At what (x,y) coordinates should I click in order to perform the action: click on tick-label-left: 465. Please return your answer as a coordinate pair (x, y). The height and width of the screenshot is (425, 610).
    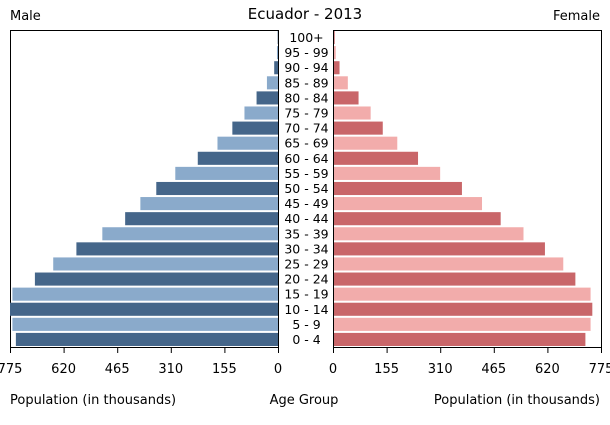
    Looking at the image, I should click on (117, 369).